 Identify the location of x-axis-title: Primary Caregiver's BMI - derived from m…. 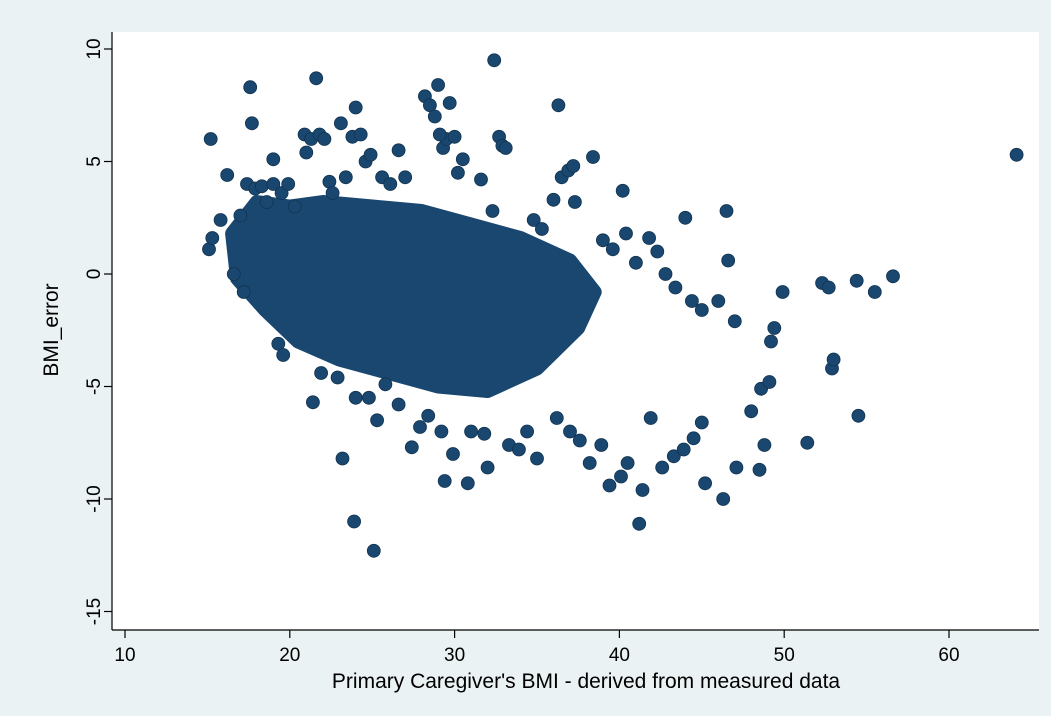
(586, 681).